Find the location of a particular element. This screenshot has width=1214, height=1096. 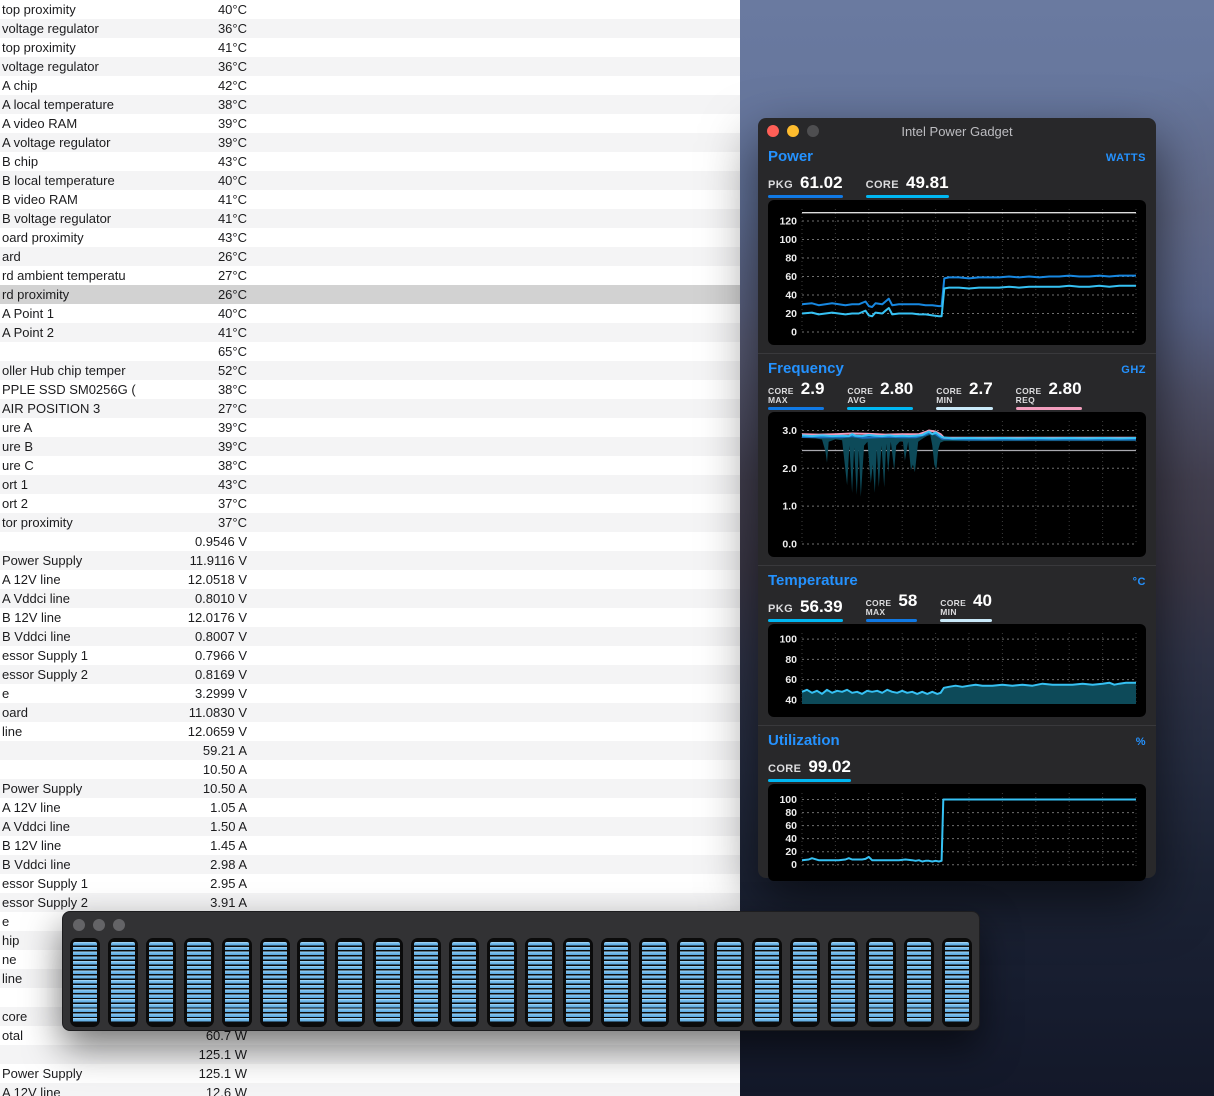

table-row: A Vddci line 1.50 A is located at coordinates (370, 826).